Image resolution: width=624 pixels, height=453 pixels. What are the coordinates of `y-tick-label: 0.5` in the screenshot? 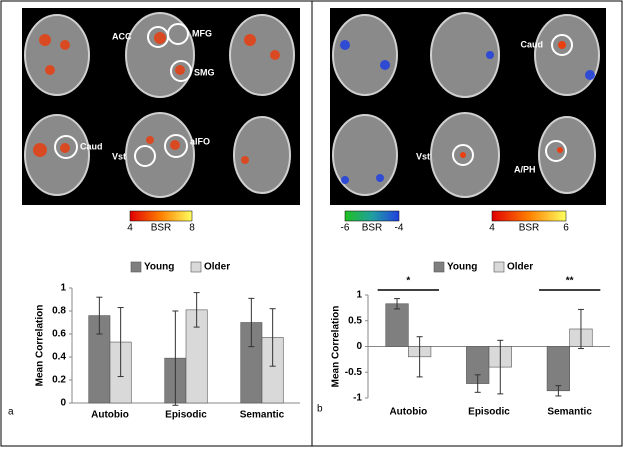 It's located at (355, 320).